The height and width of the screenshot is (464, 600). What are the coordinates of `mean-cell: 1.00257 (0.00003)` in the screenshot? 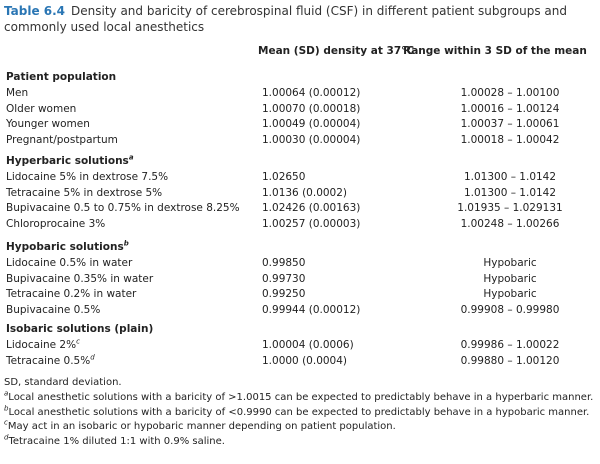 It's located at (311, 224).